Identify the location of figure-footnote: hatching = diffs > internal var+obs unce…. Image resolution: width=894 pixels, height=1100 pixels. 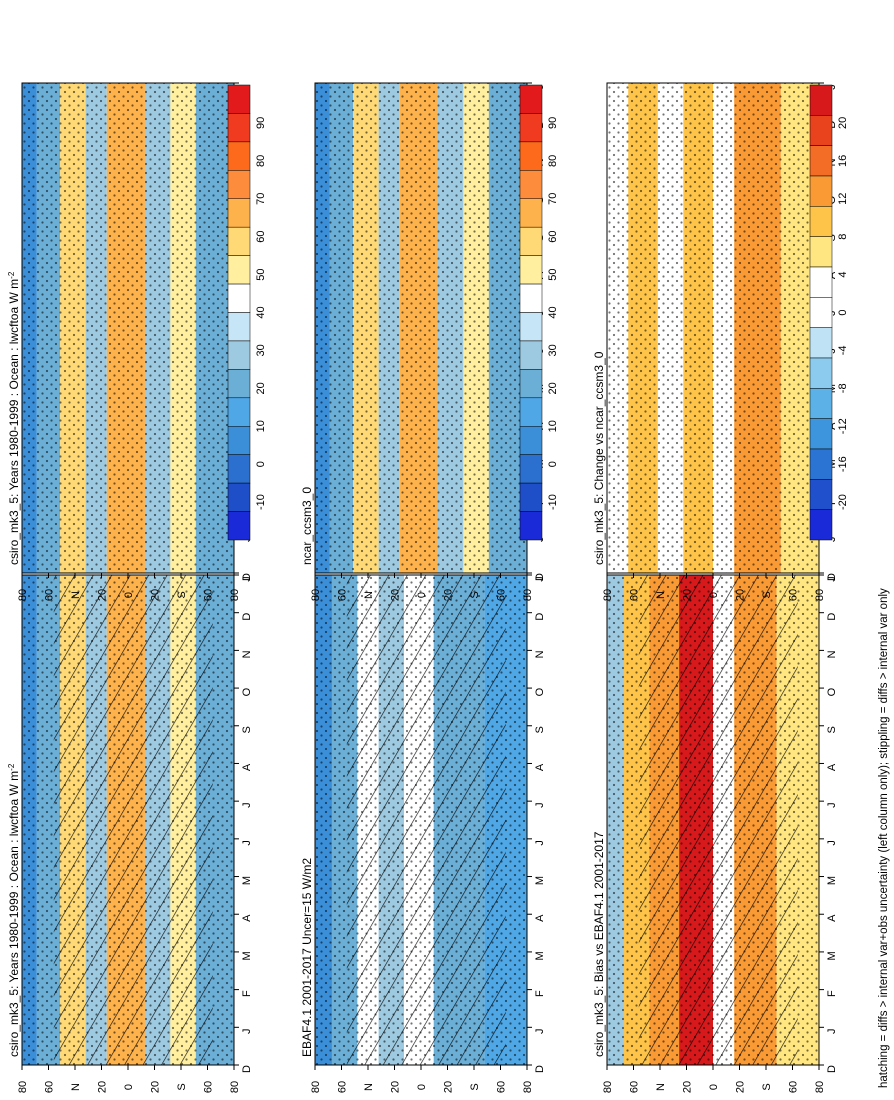
(884, 838).